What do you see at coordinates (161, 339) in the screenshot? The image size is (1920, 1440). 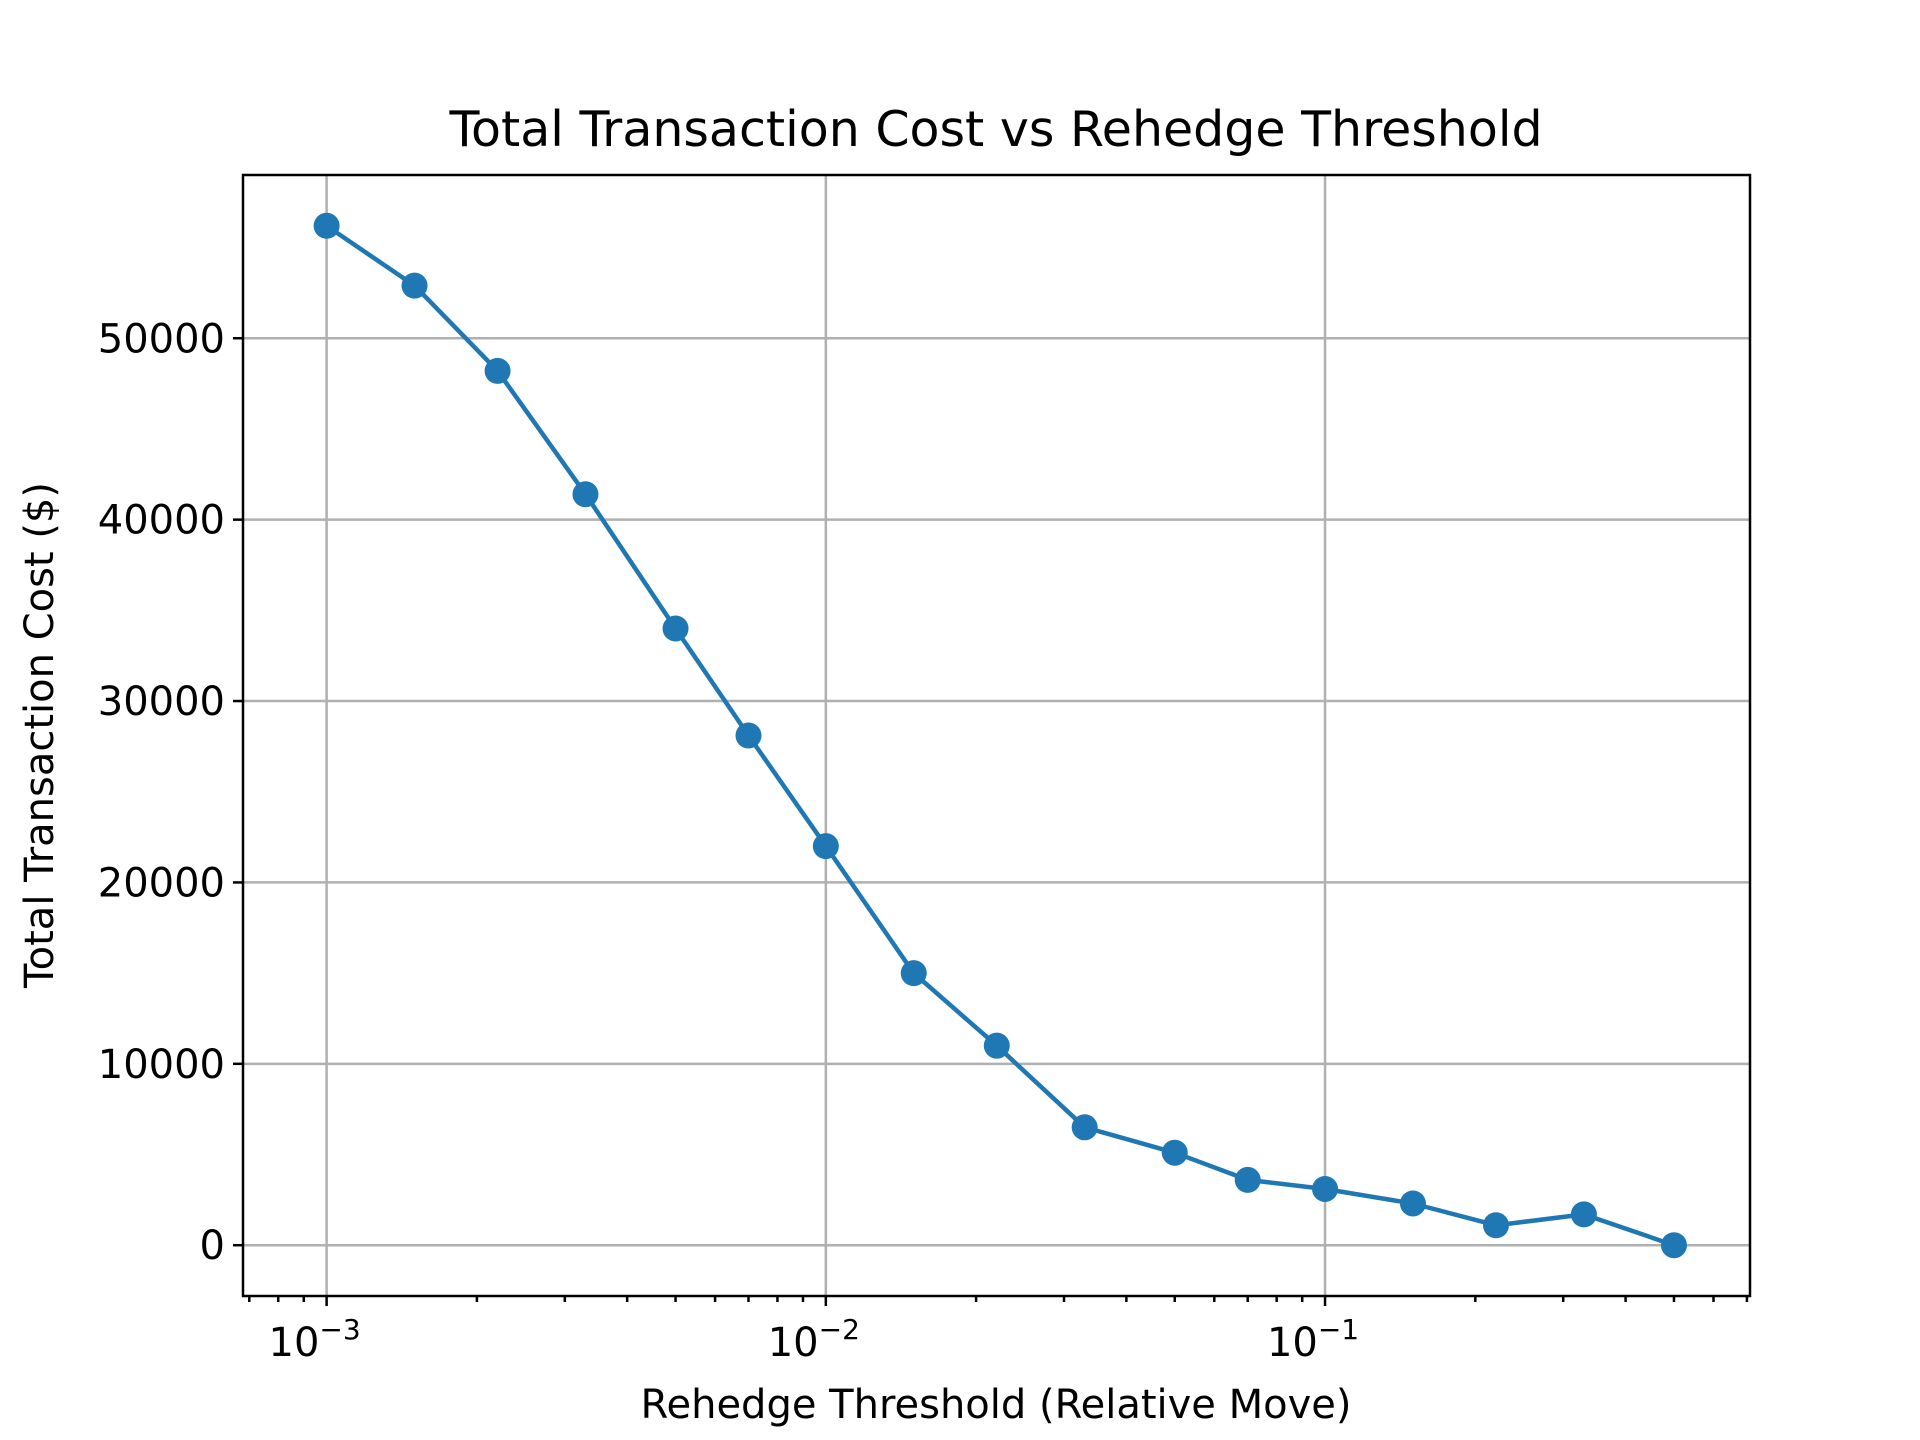 I see `y-tick-label: 50000` at bounding box center [161, 339].